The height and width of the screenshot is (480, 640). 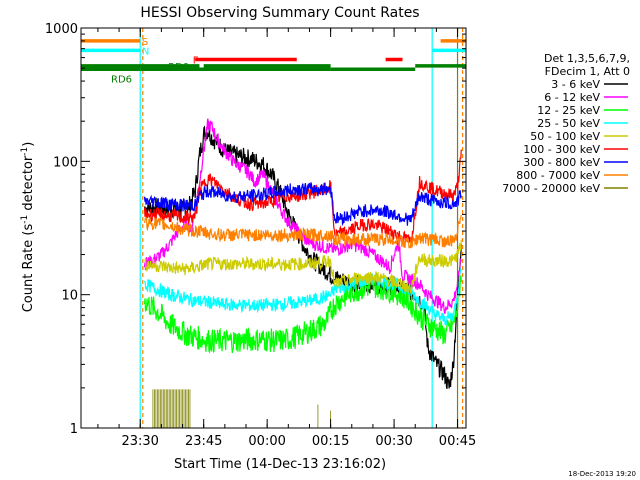 What do you see at coordinates (279, 13) in the screenshot?
I see `chart-title: HESSI Observing Summary Count Rates` at bounding box center [279, 13].